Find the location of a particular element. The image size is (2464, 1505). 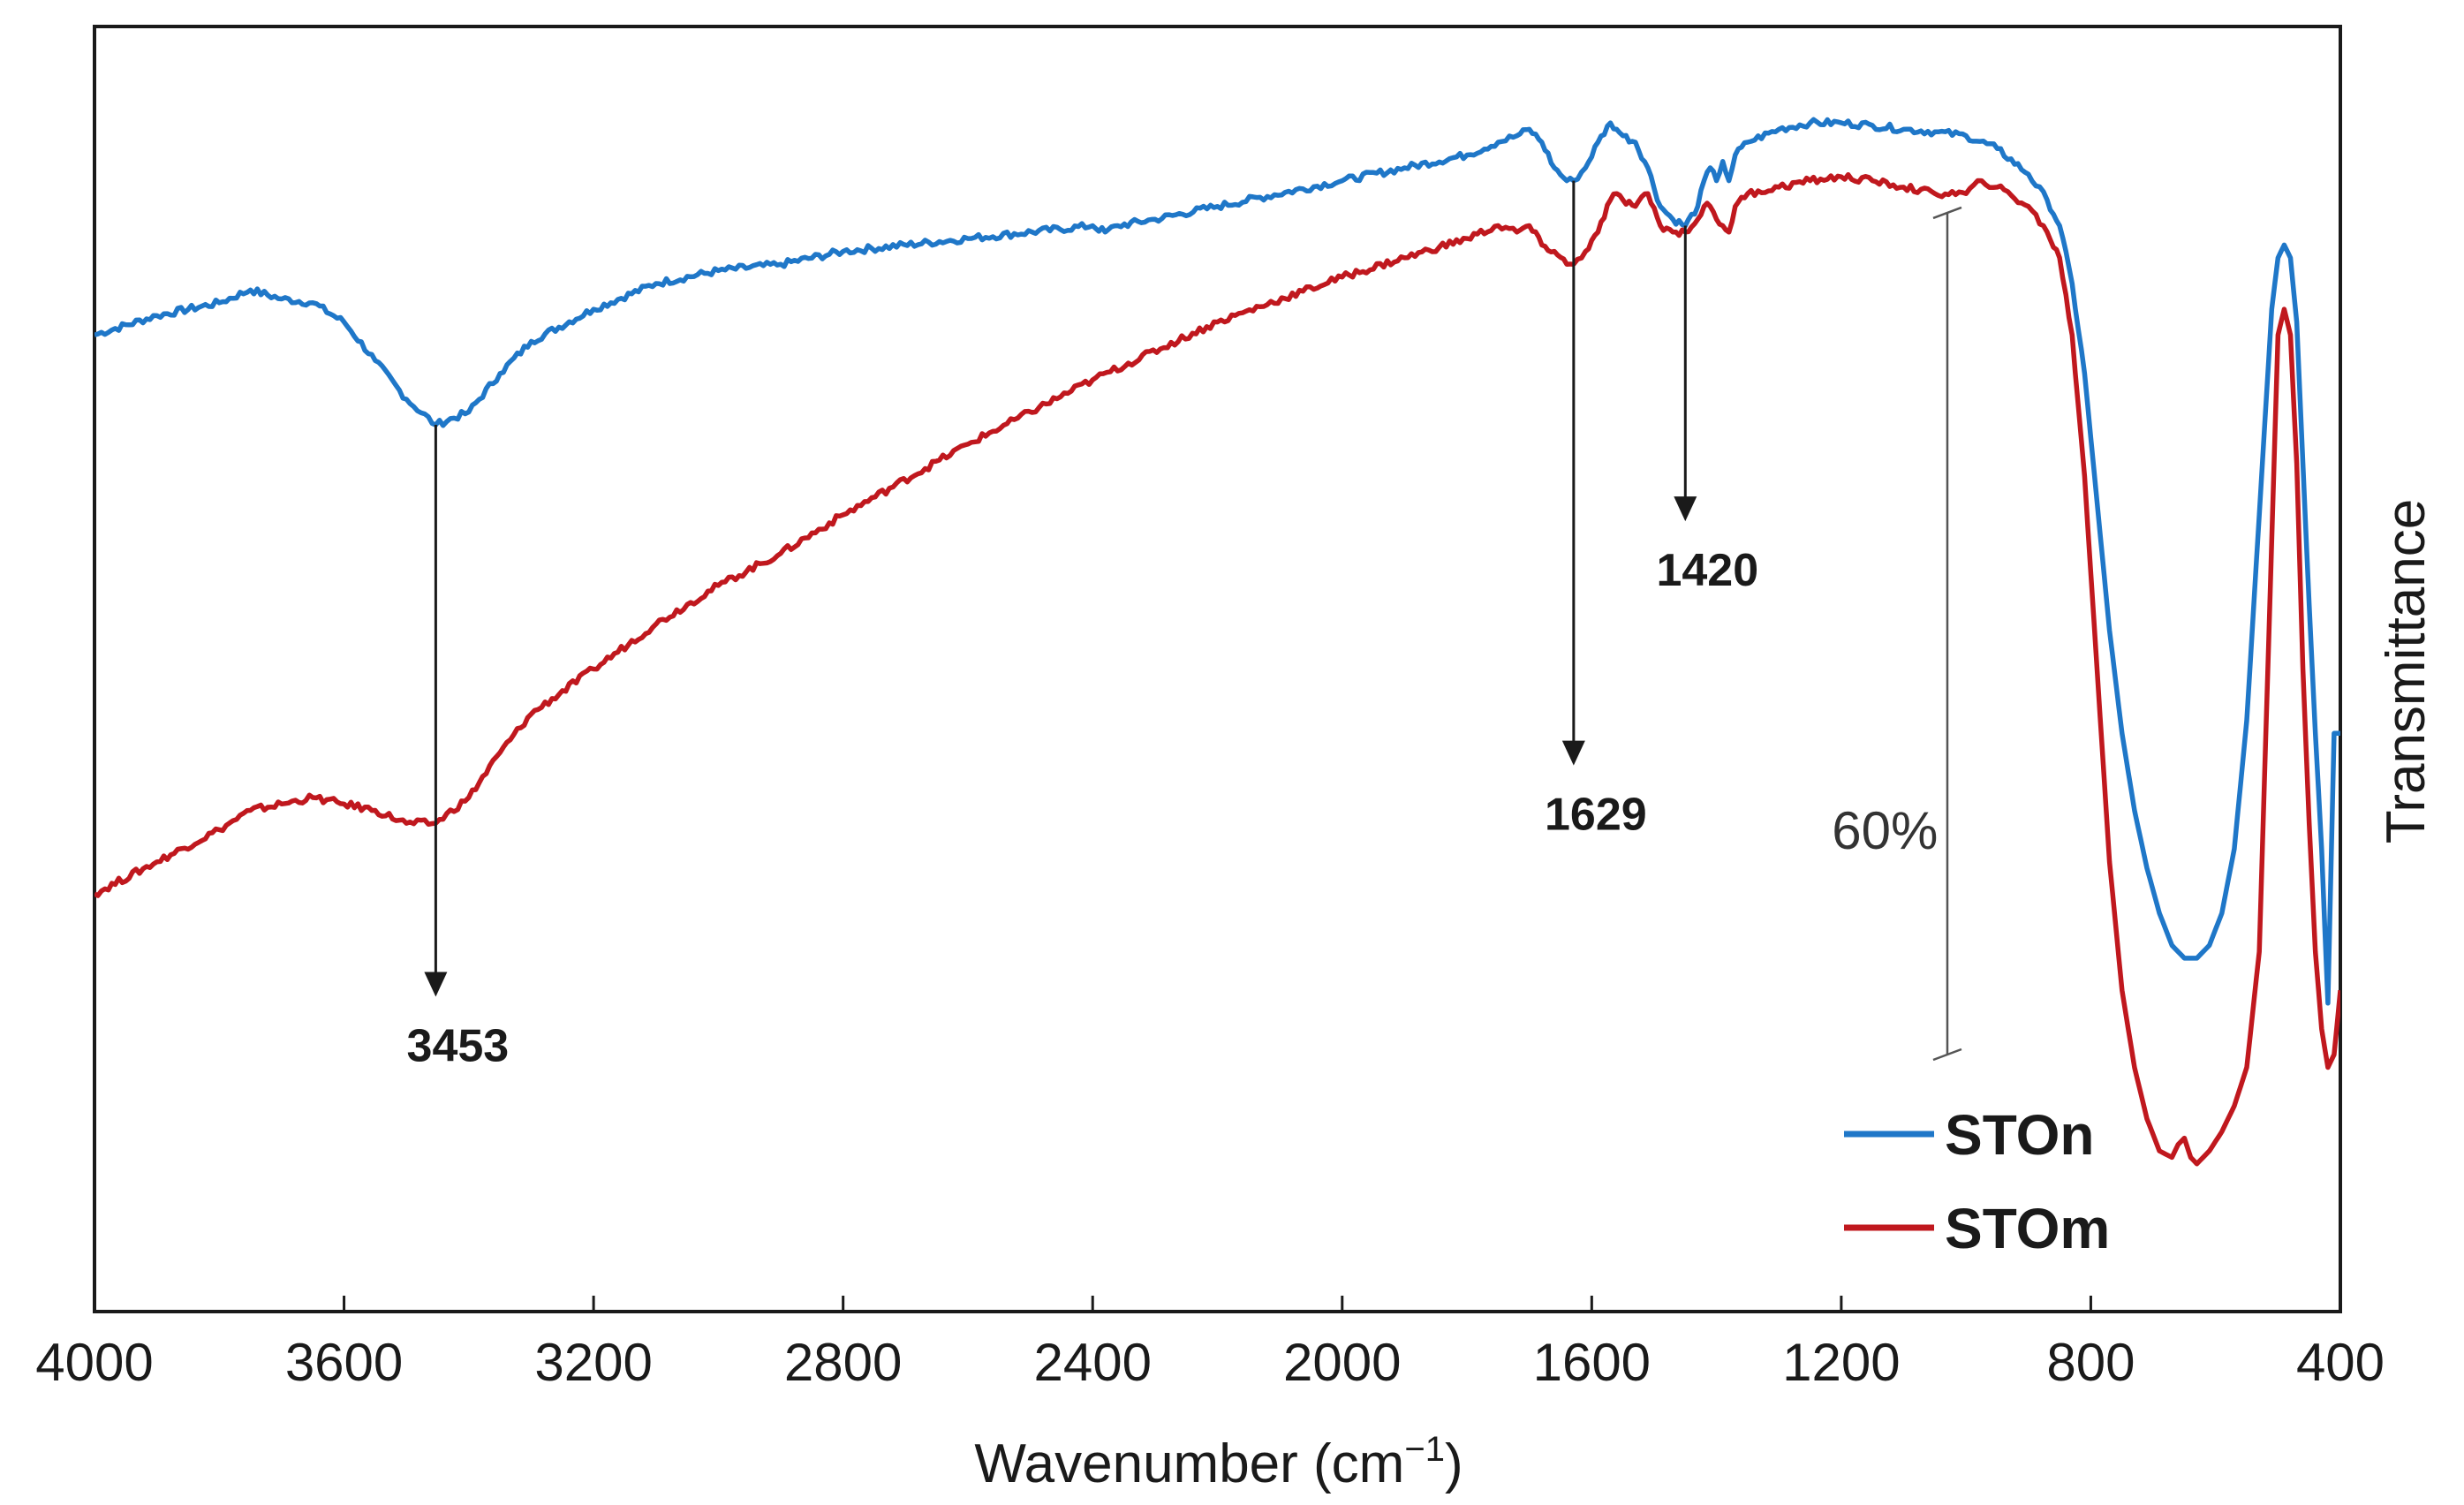

scale-bar: 60% is located at coordinates (1897, 634).